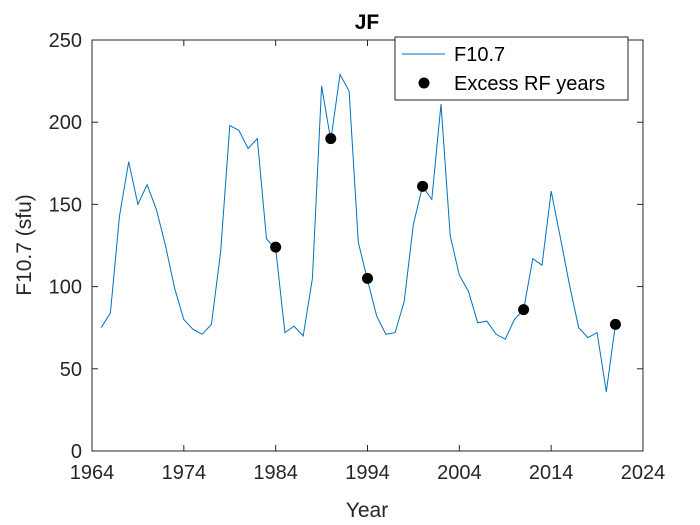 The height and width of the screenshot is (525, 700). What do you see at coordinates (184, 473) in the screenshot?
I see `x-tick-label: 1974` at bounding box center [184, 473].